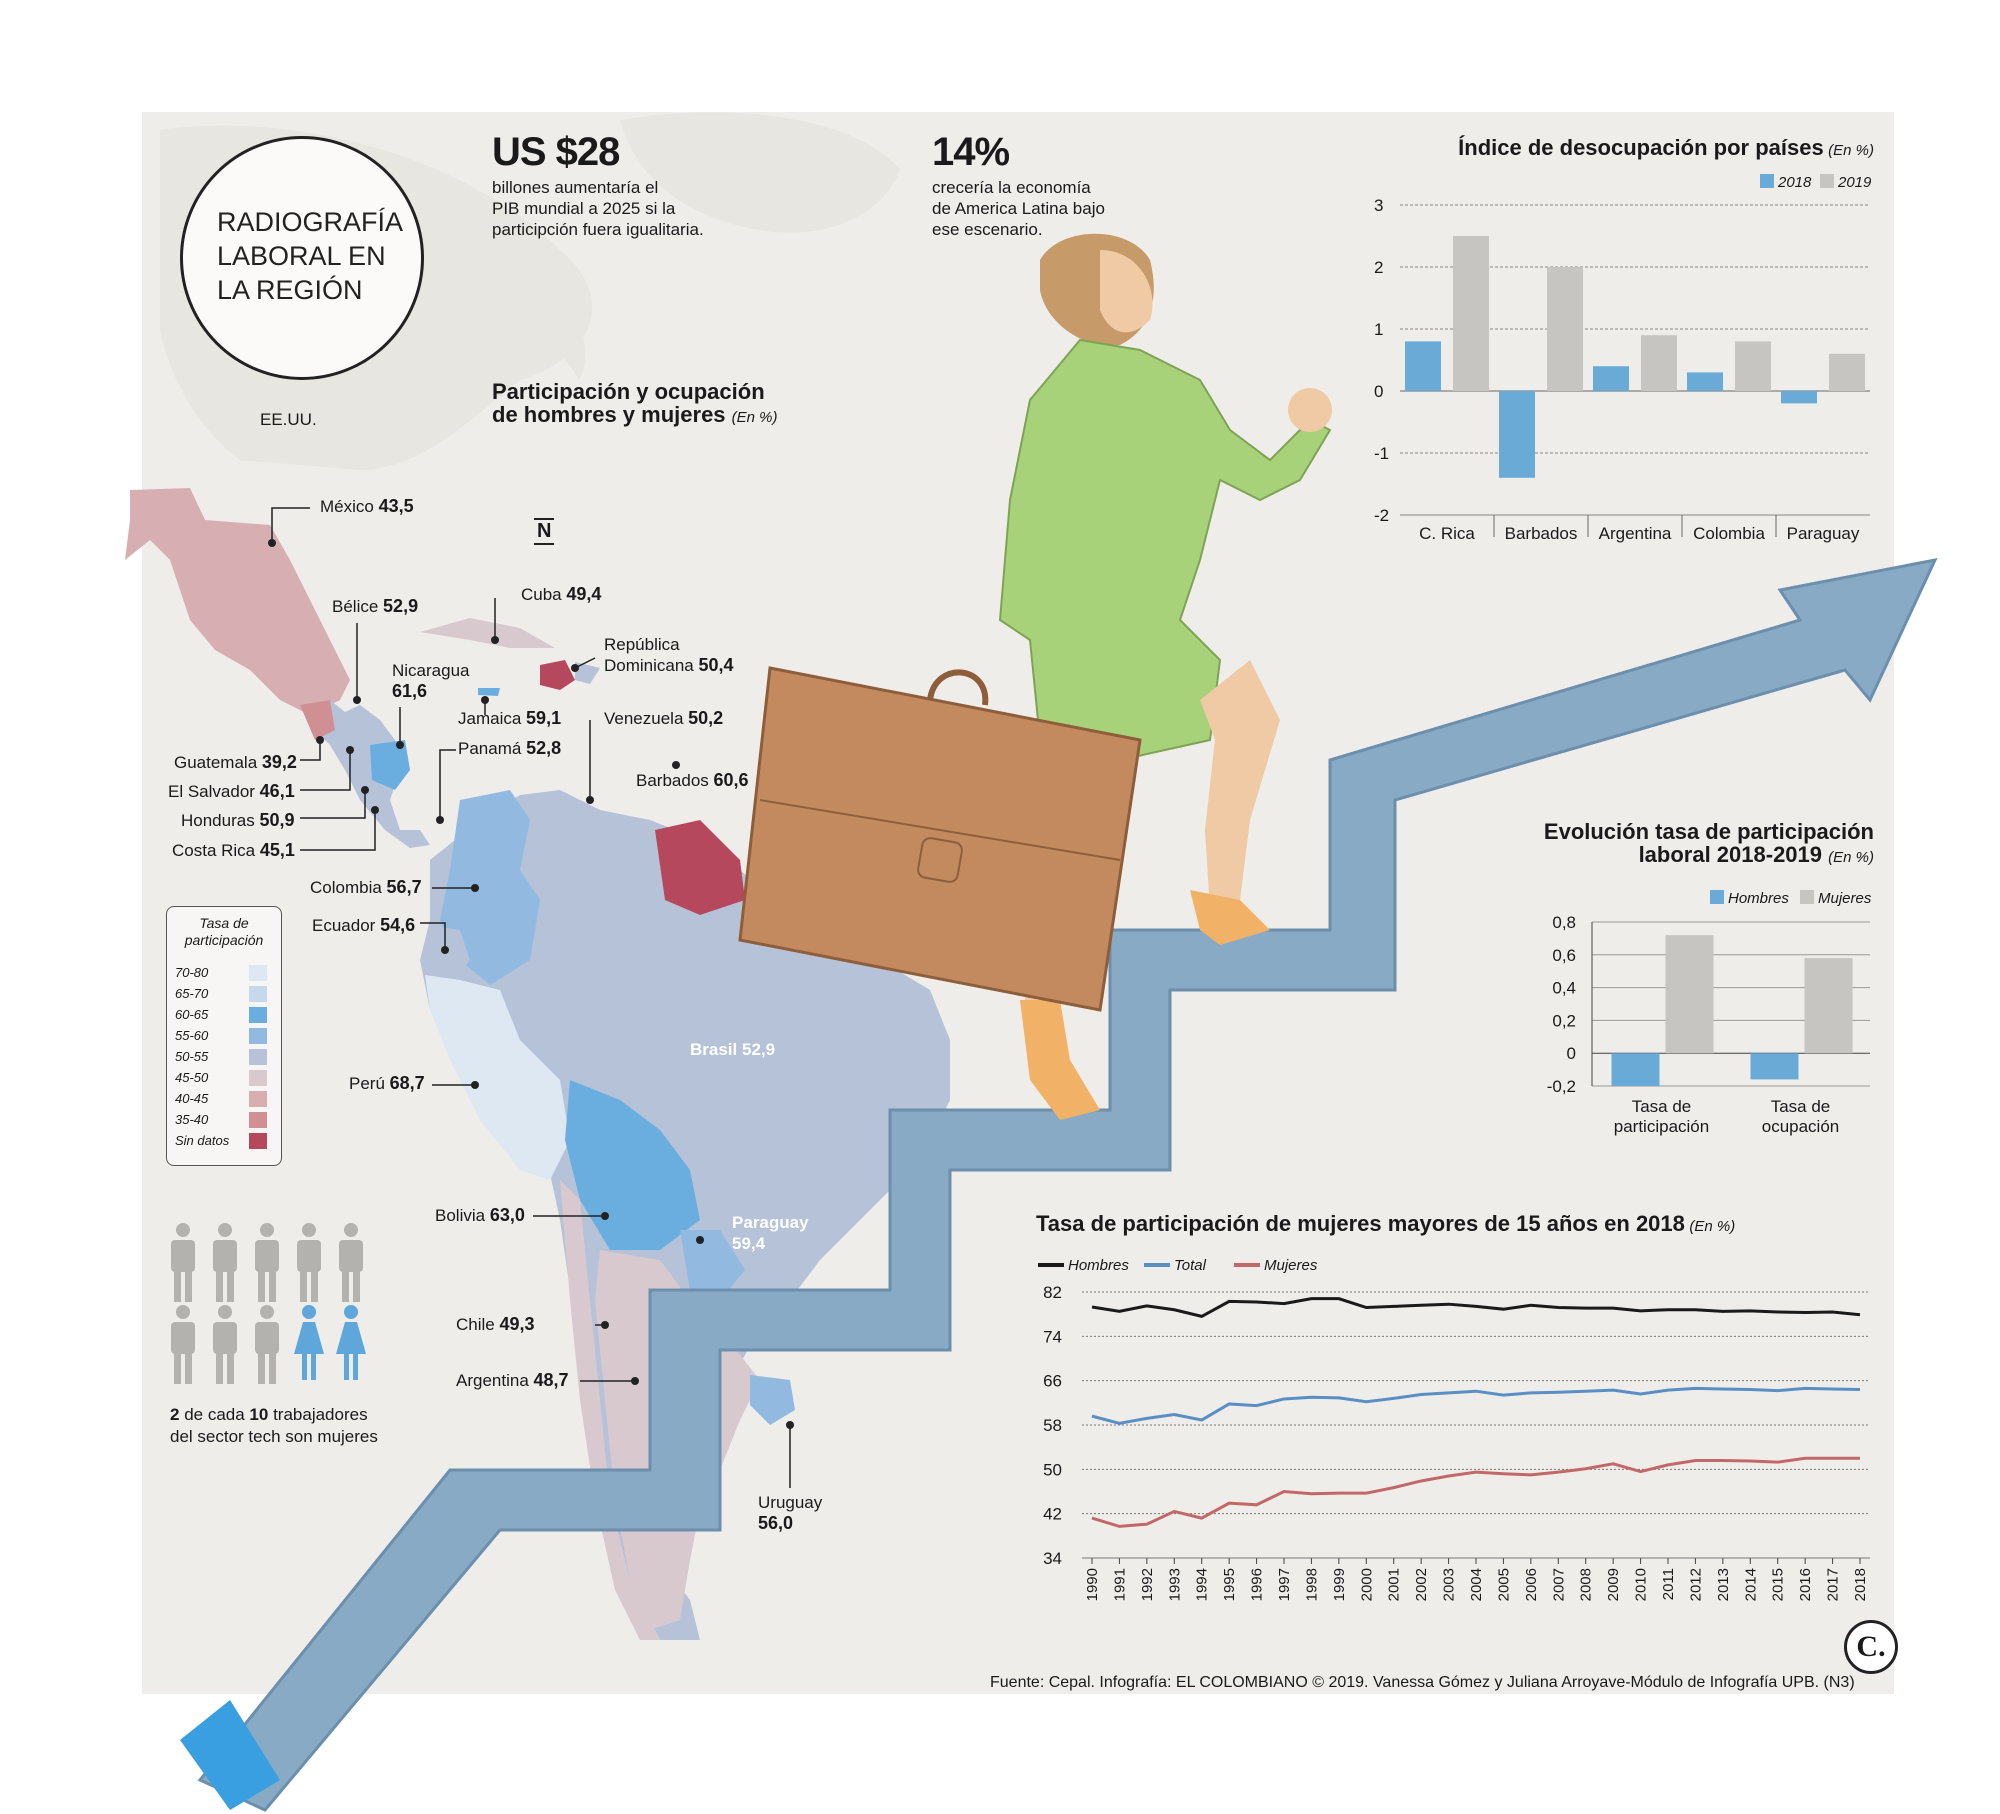  Describe the element at coordinates (1190, 1265) in the screenshot. I see `legend-label: Total` at that location.